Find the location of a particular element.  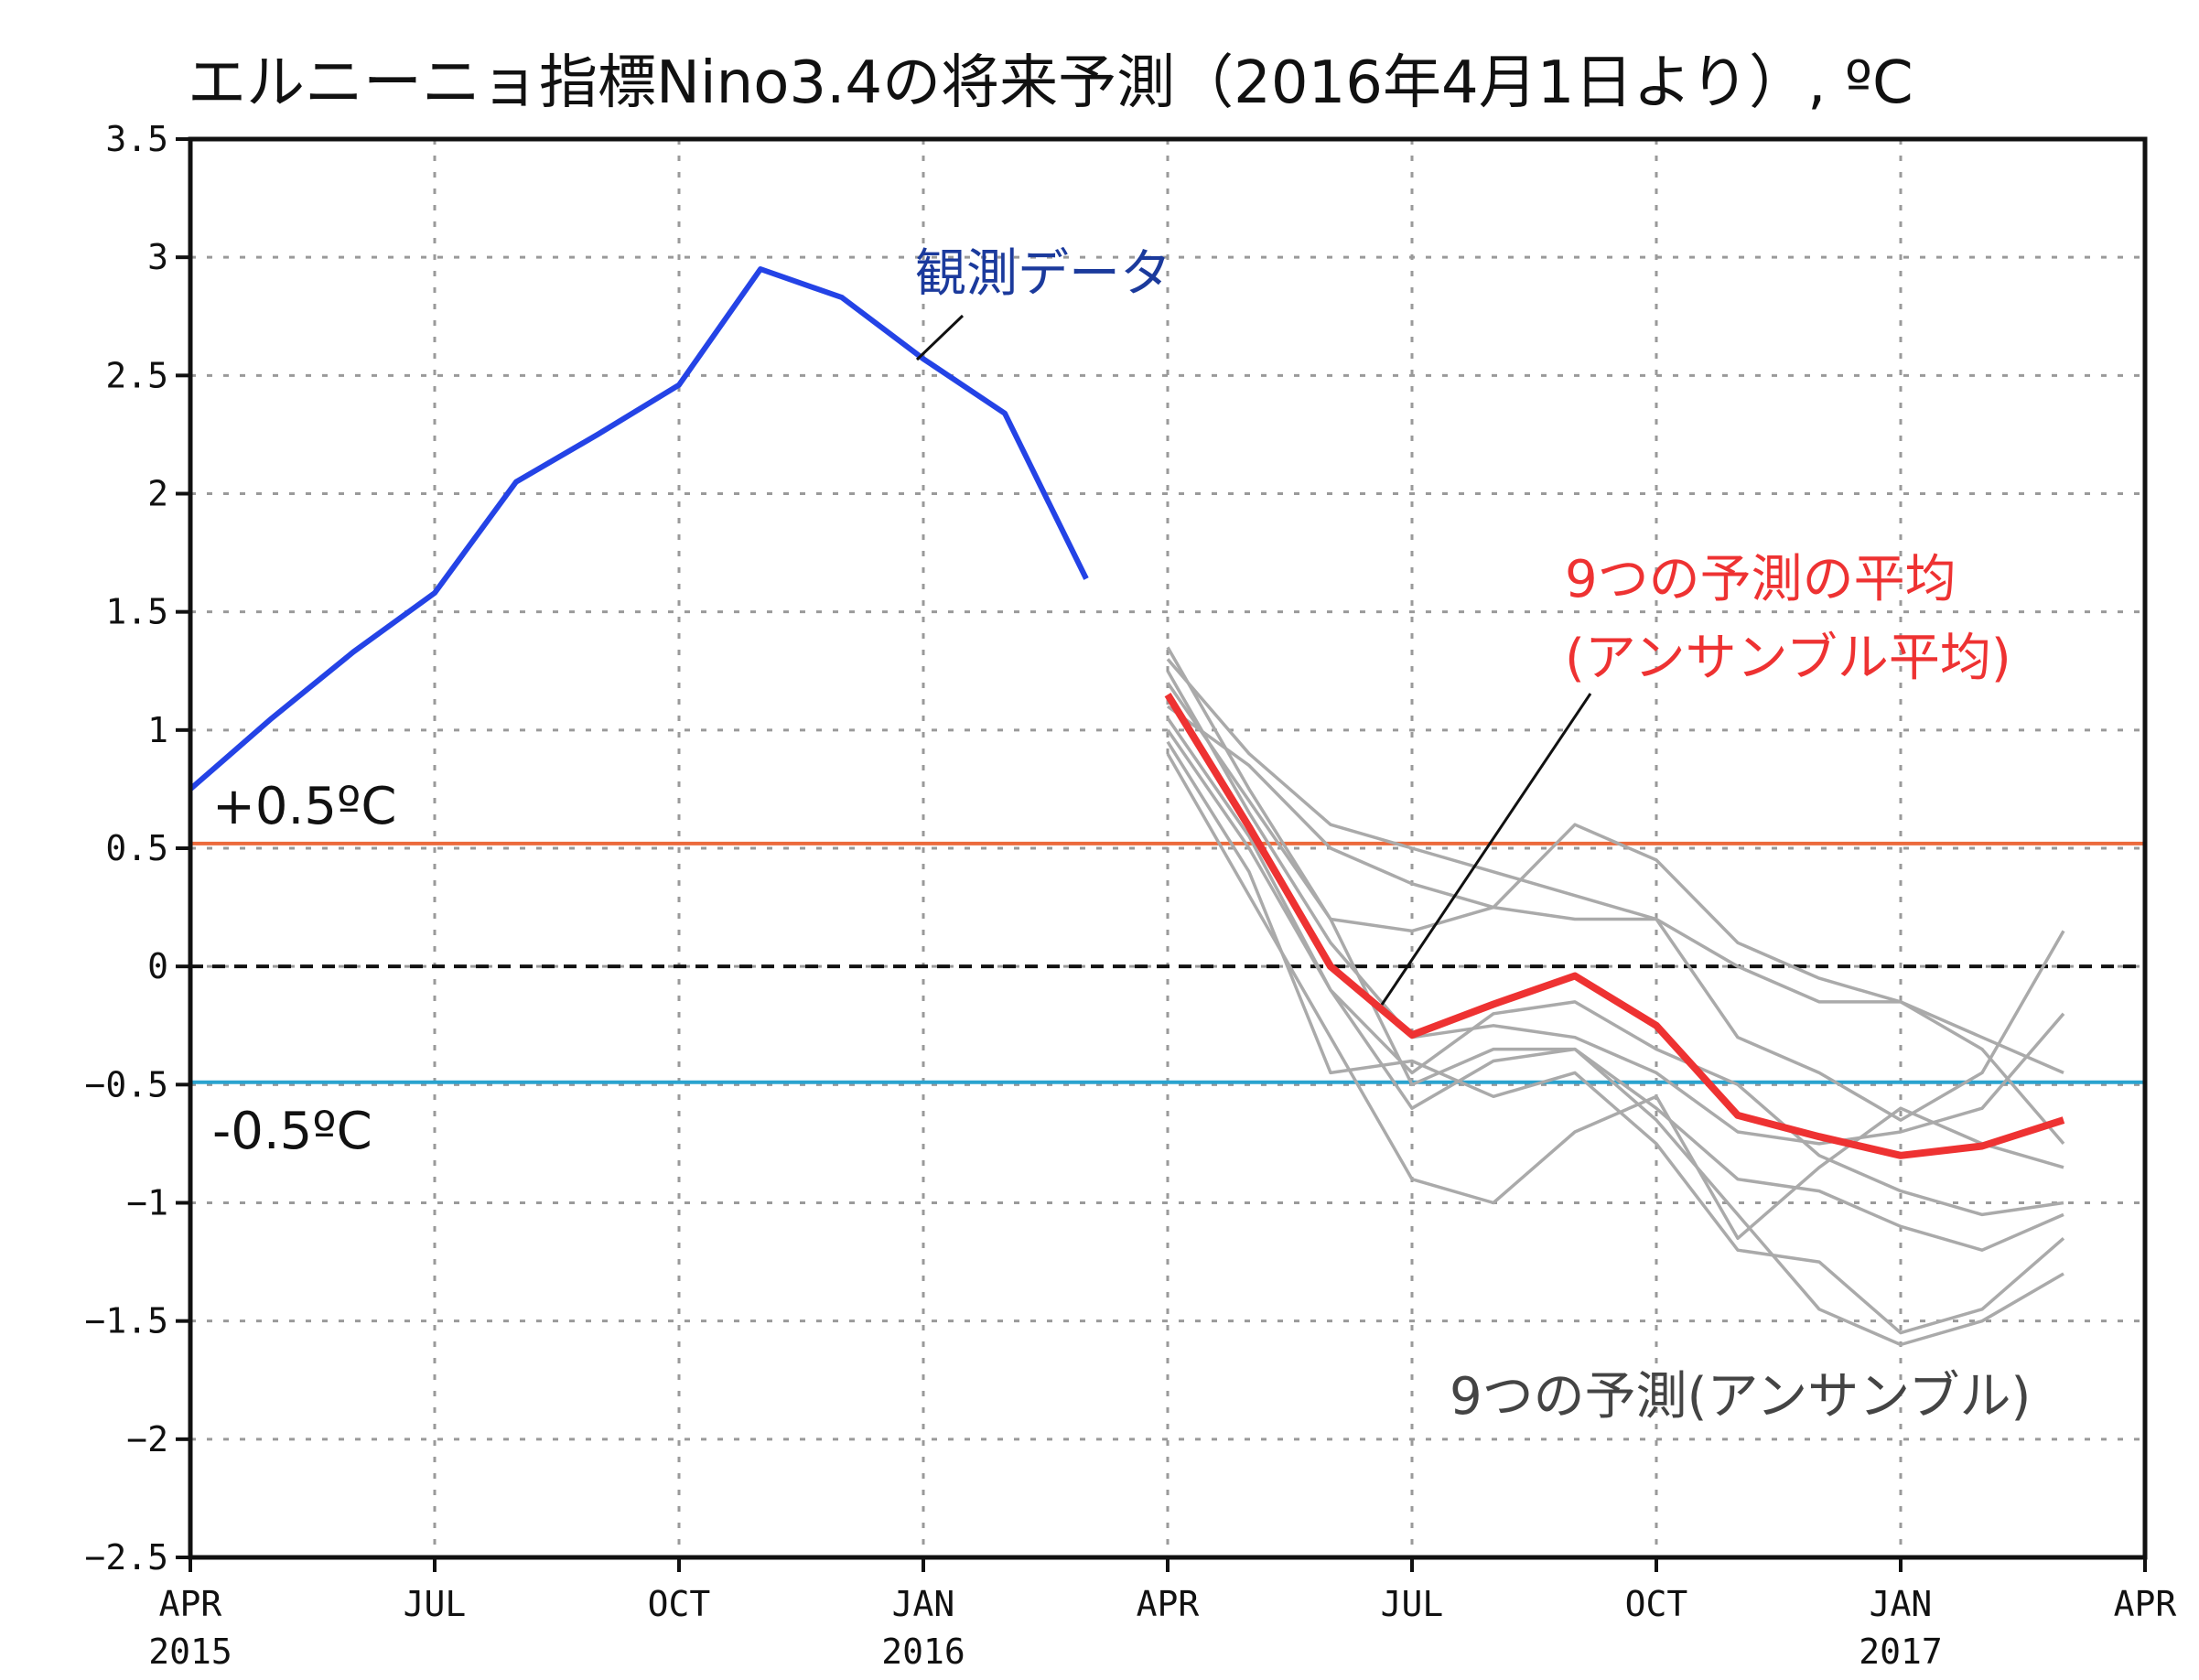

minus-half-label: -0.5ºC is located at coordinates (292, 1131).